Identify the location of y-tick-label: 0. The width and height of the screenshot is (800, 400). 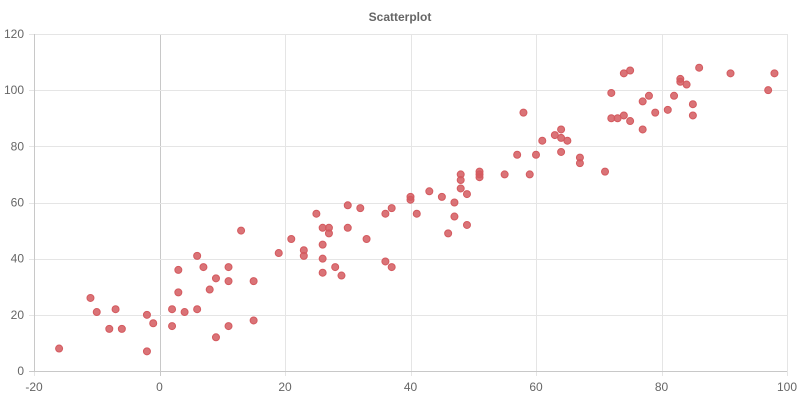
(20, 371).